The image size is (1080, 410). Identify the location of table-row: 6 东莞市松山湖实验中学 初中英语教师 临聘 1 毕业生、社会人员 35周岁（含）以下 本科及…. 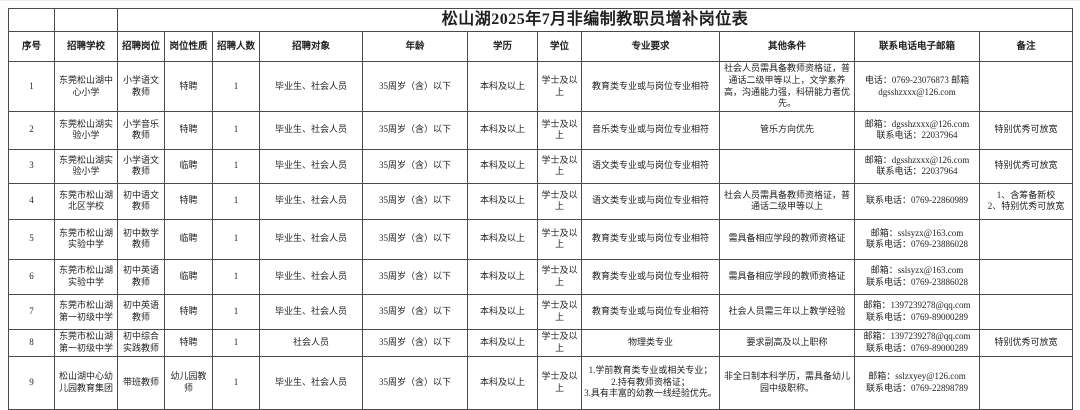
(541, 276).